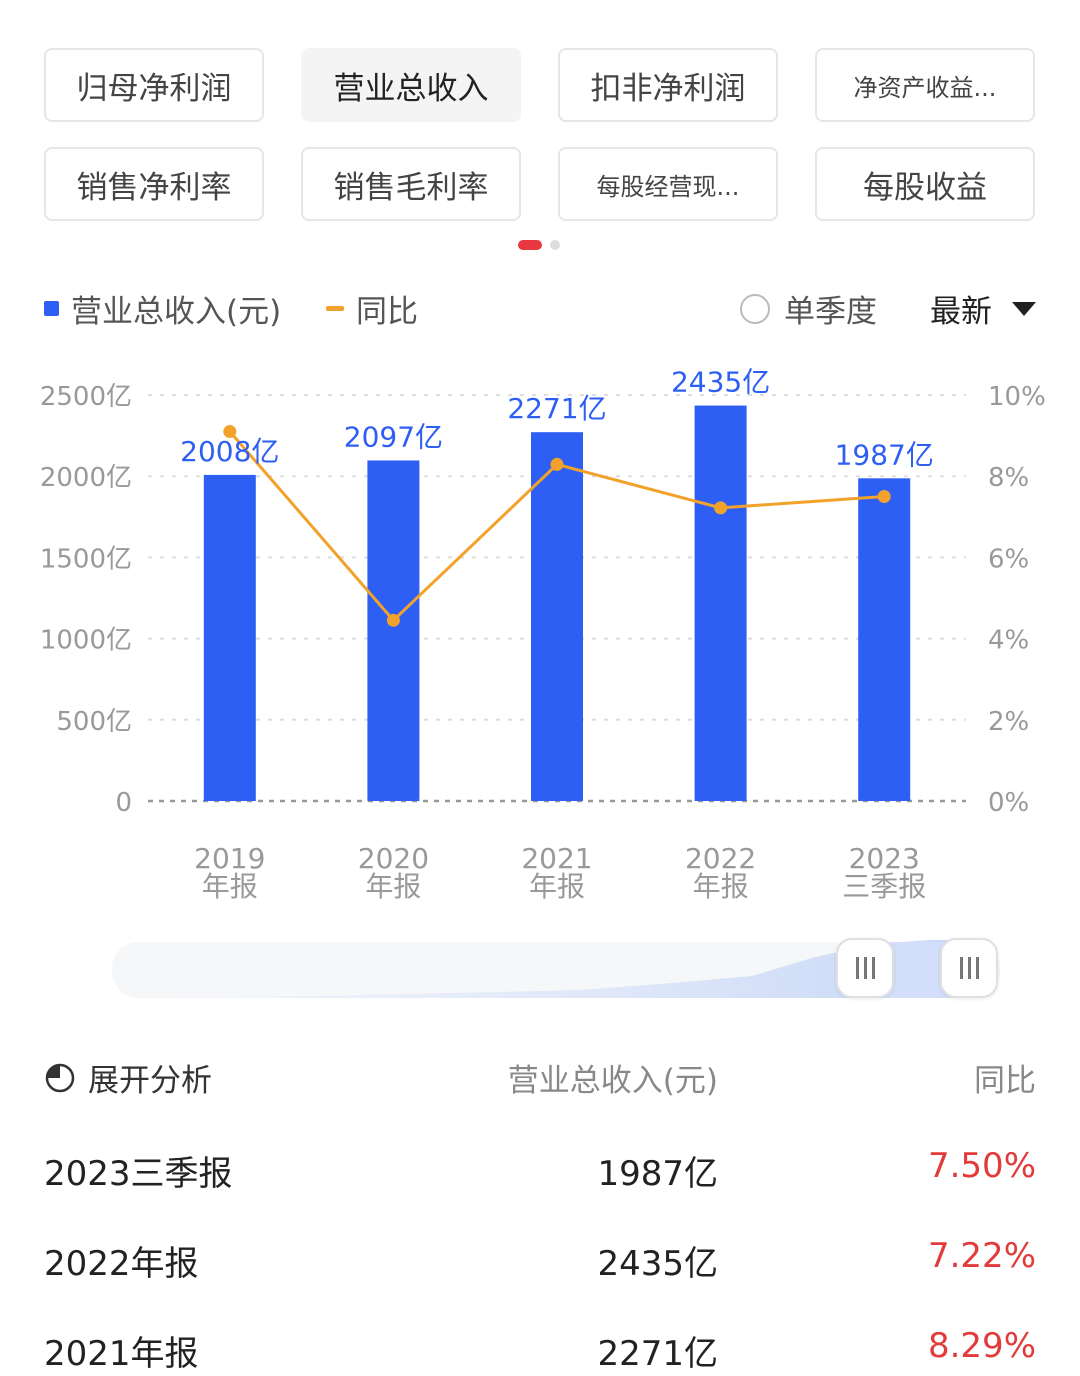  I want to click on expand-analysis-label: 展开分析, so click(150, 1081).